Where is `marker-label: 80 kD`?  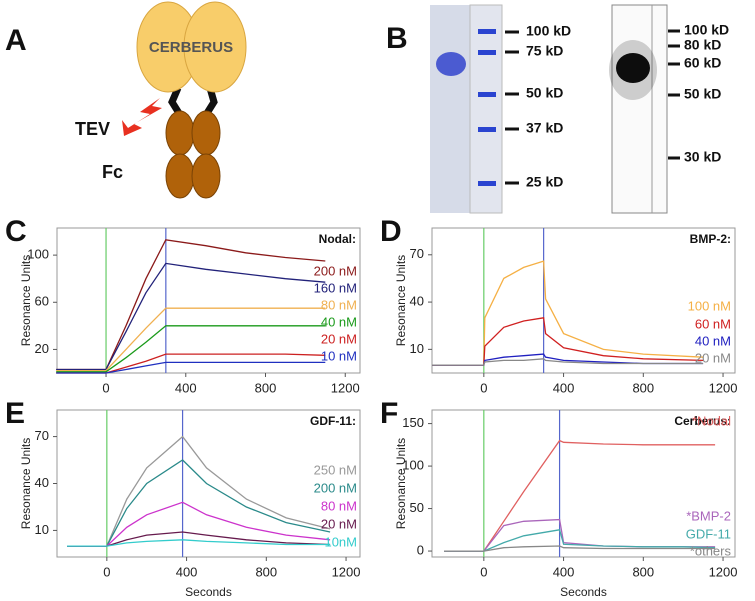
marker-label: 80 kD is located at coordinates (702, 45).